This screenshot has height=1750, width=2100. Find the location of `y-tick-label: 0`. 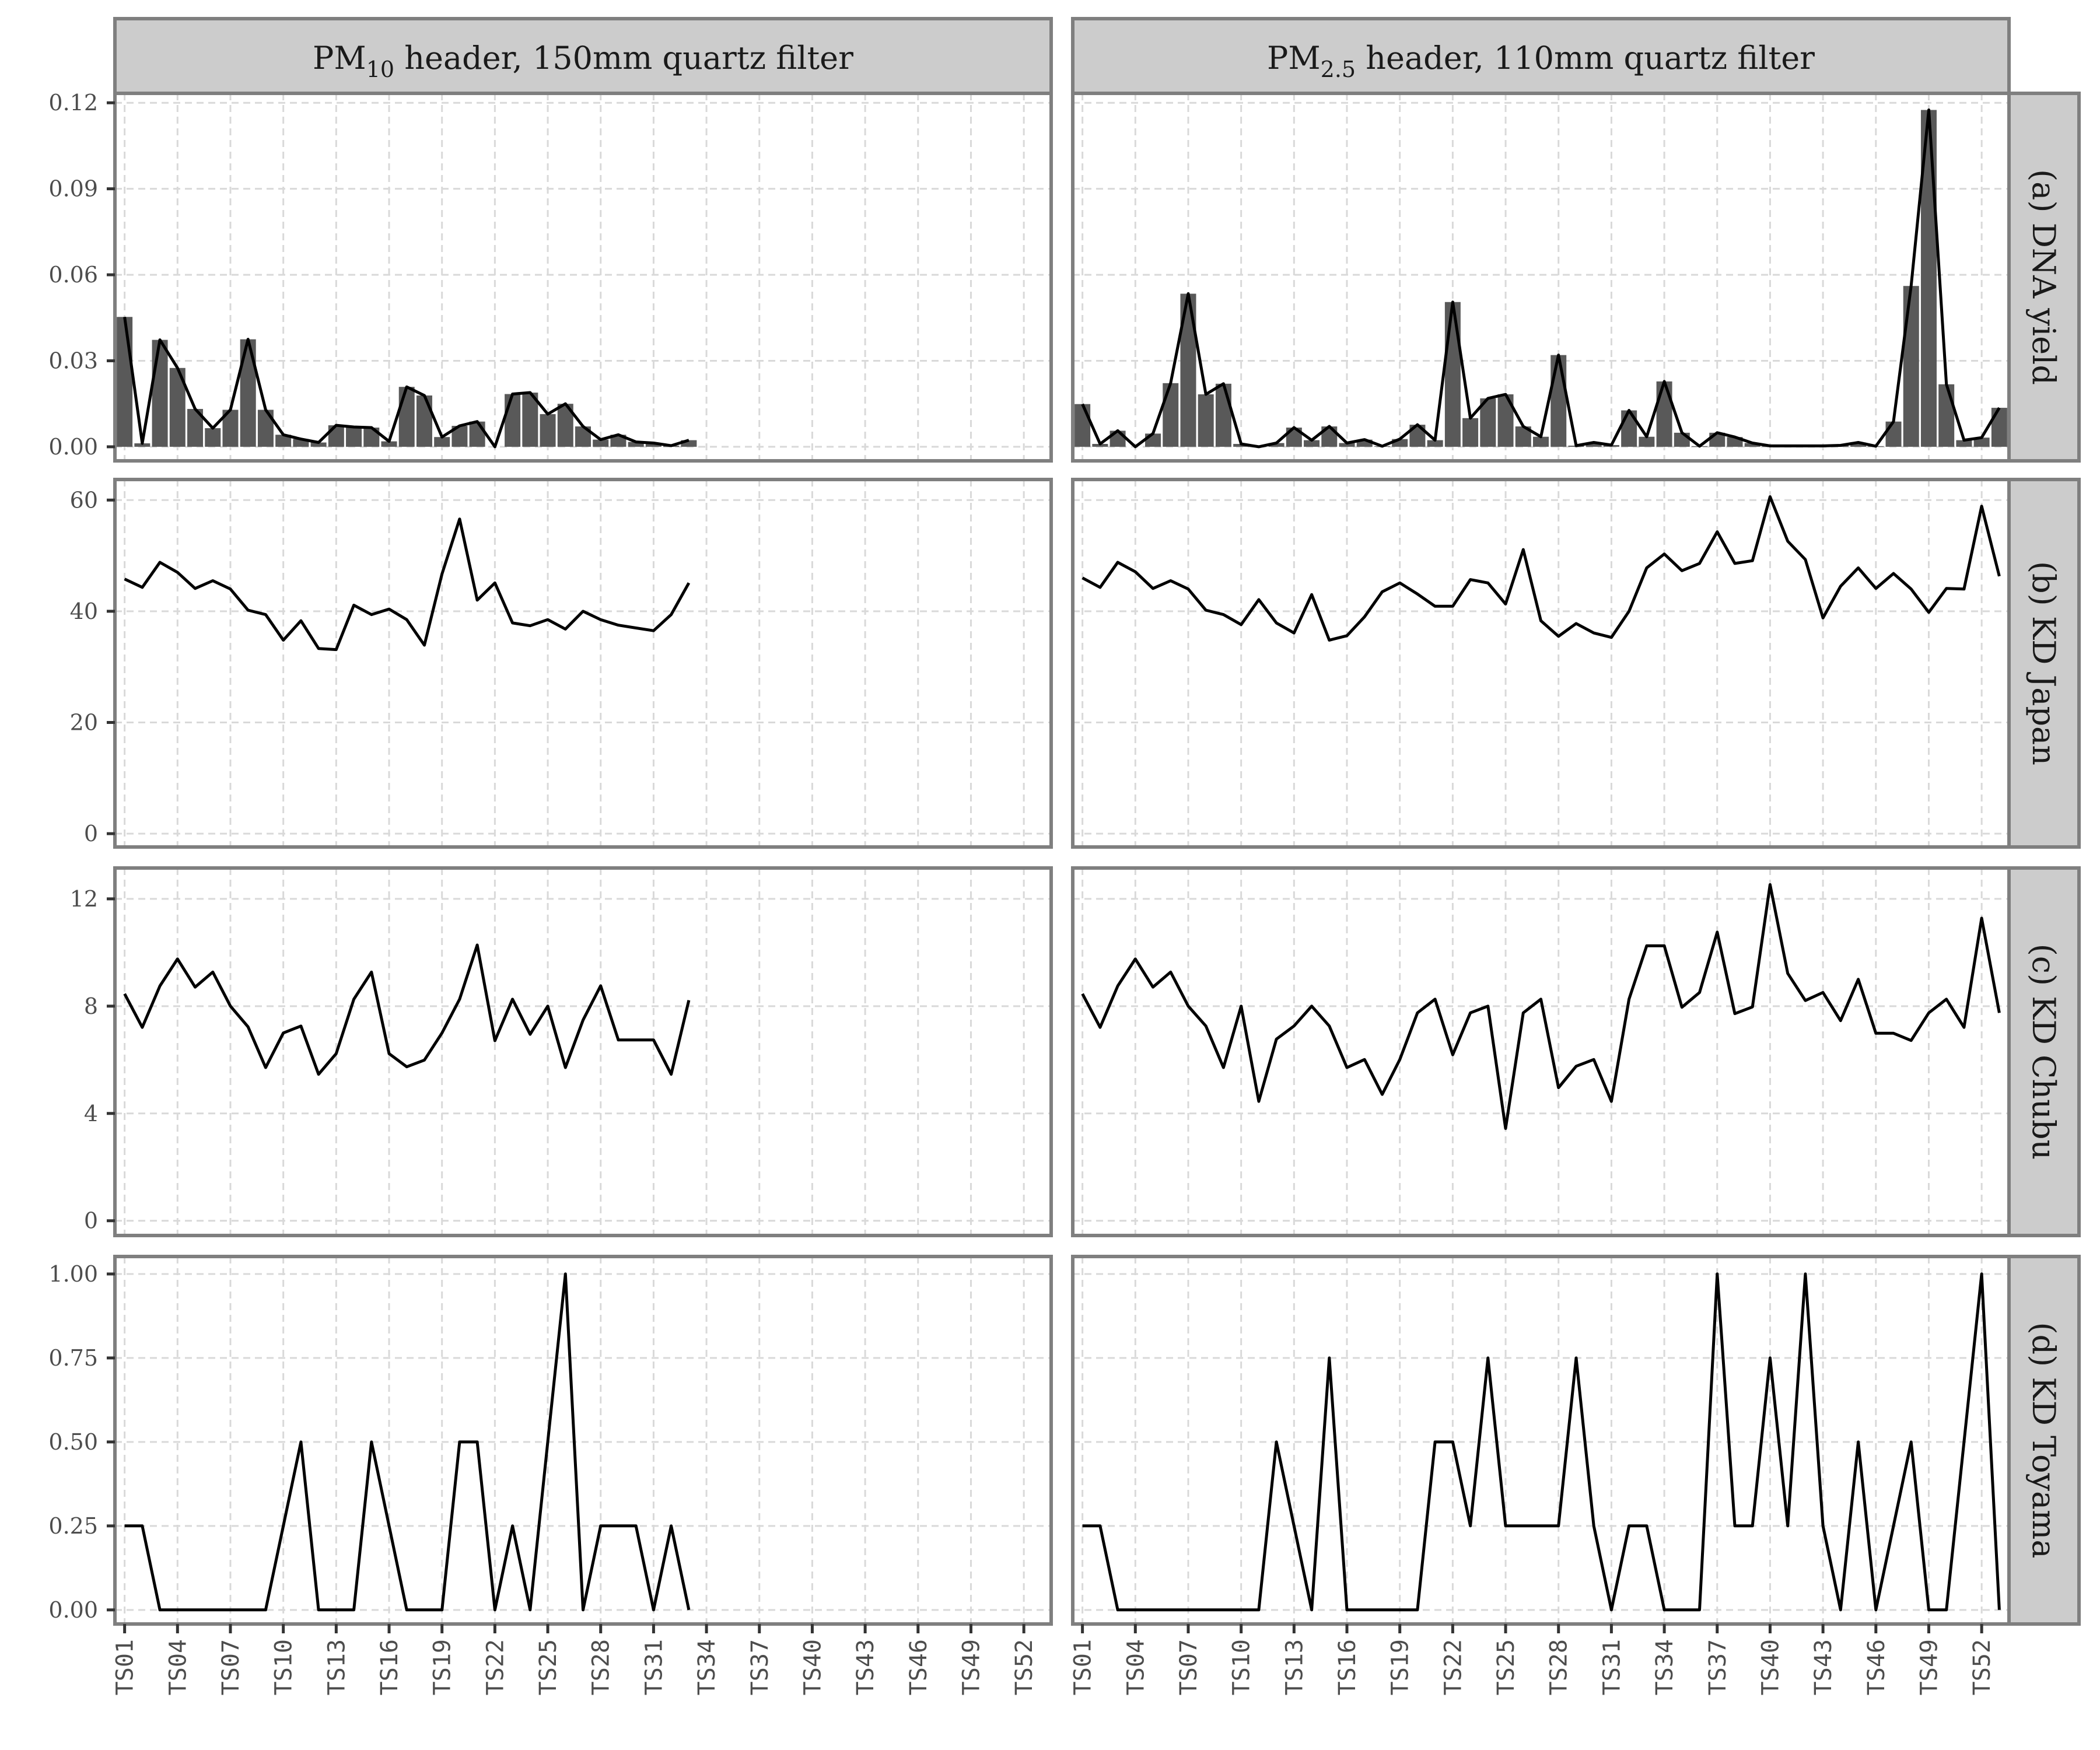

y-tick-label: 0 is located at coordinates (91, 1221).